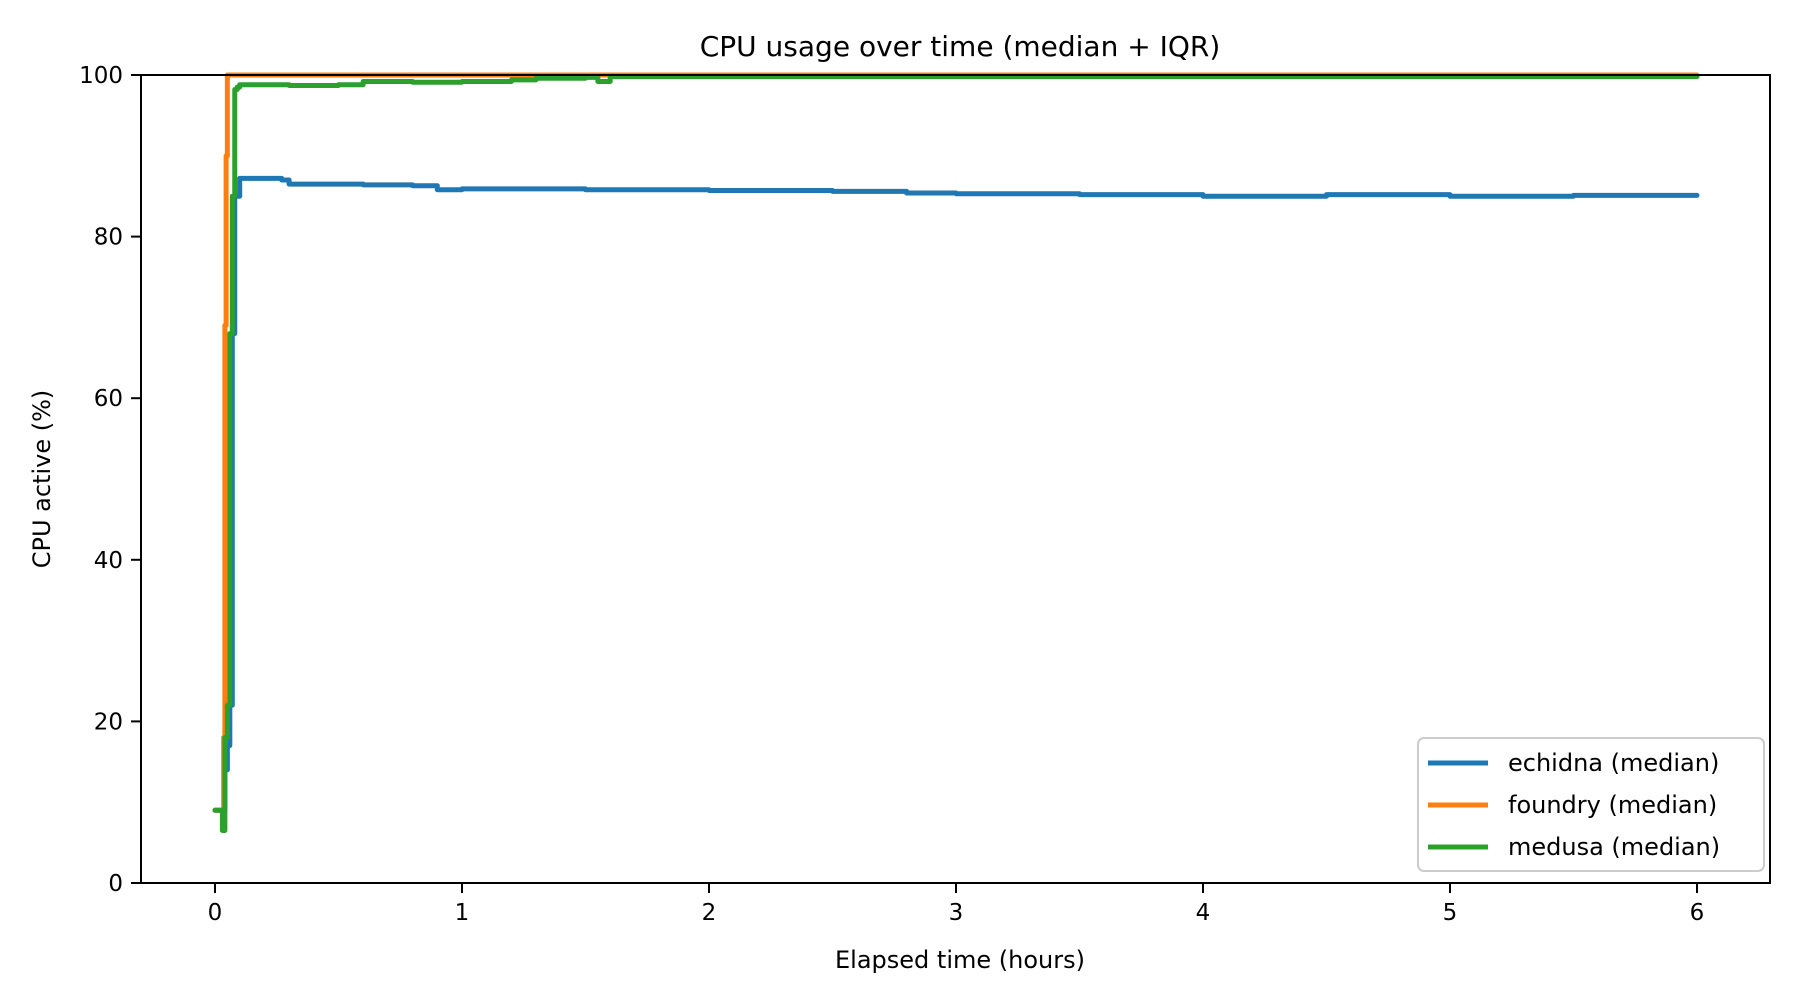 Image resolution: width=1800 pixels, height=1000 pixels. I want to click on legend-box, so click(1591, 804).